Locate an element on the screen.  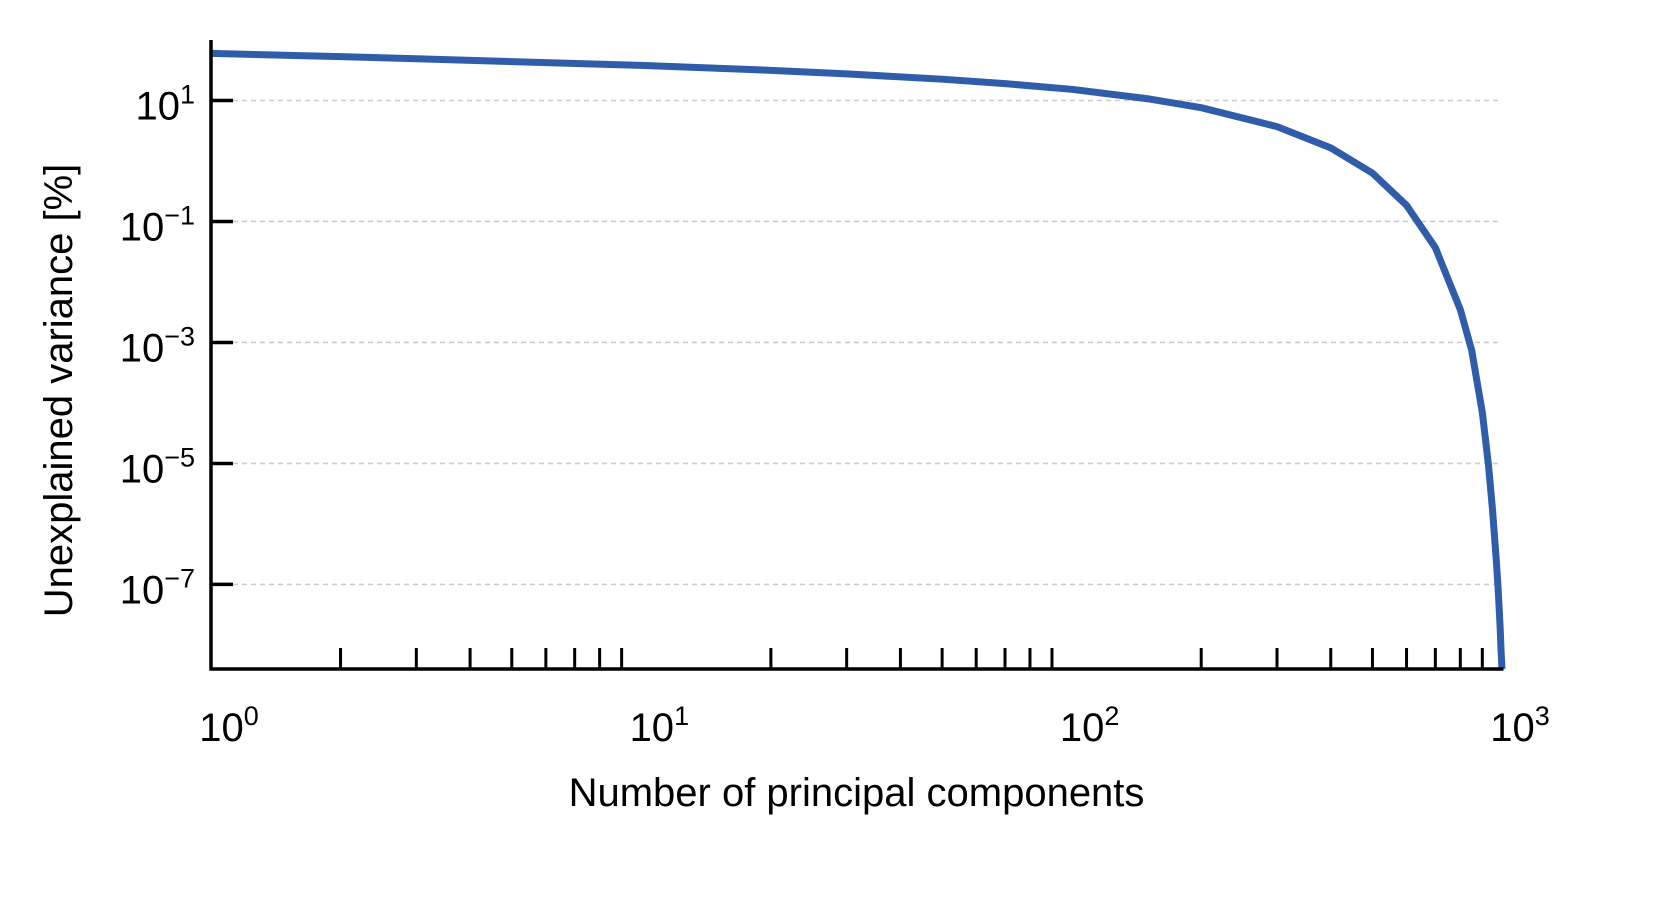
x-tick-label-1: 10¹ is located at coordinates (660, 725).